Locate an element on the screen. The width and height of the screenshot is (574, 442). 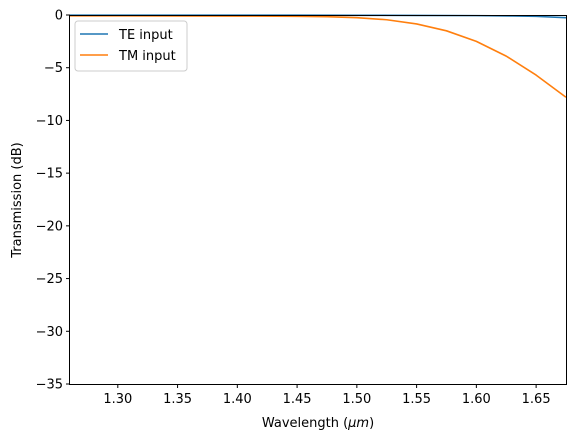
x-tick-label: 1.40 is located at coordinates (237, 399).